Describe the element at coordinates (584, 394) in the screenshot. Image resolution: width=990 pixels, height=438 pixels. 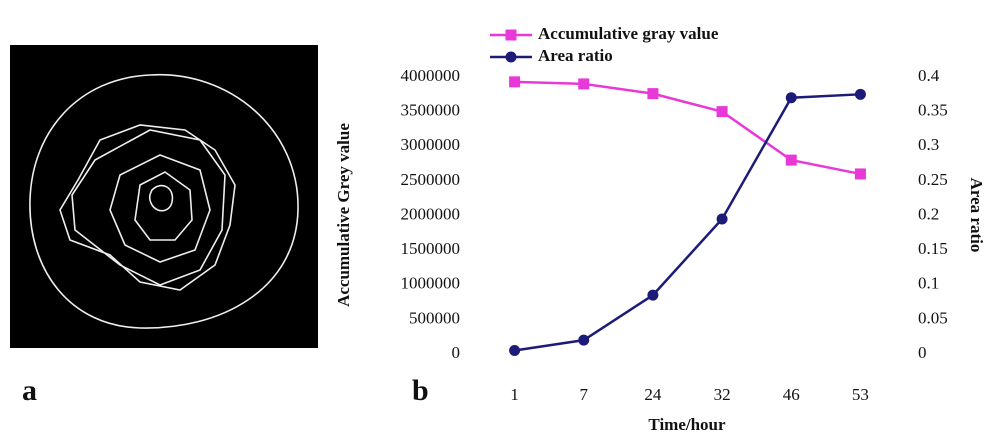
I see `x-tick-label: 7` at that location.